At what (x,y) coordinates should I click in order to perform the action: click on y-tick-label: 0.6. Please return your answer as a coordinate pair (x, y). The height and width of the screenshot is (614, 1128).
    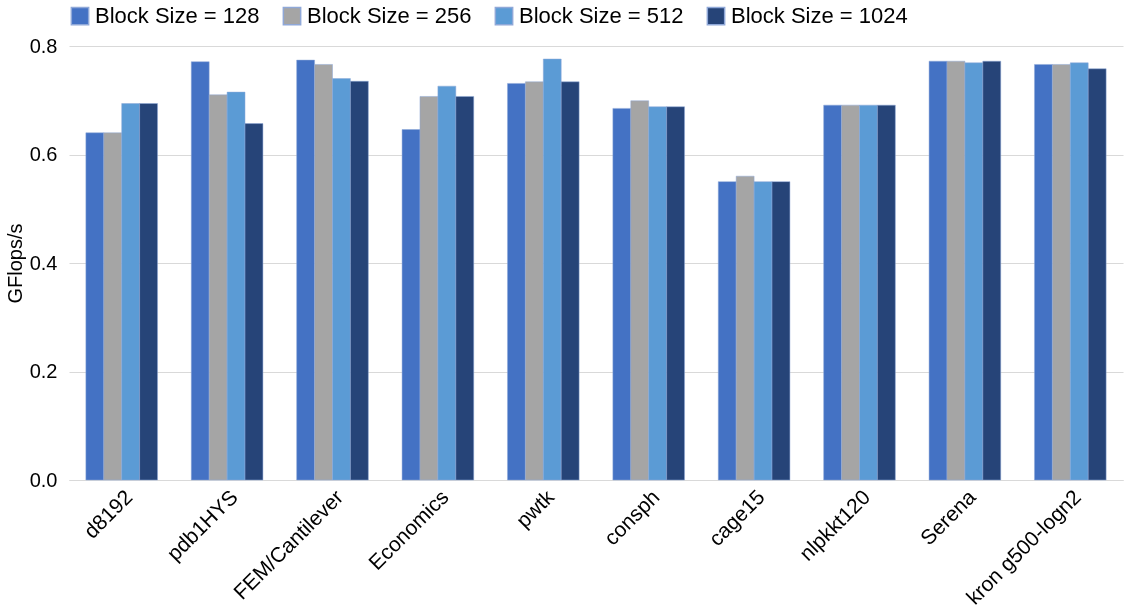
    Looking at the image, I should click on (43, 154).